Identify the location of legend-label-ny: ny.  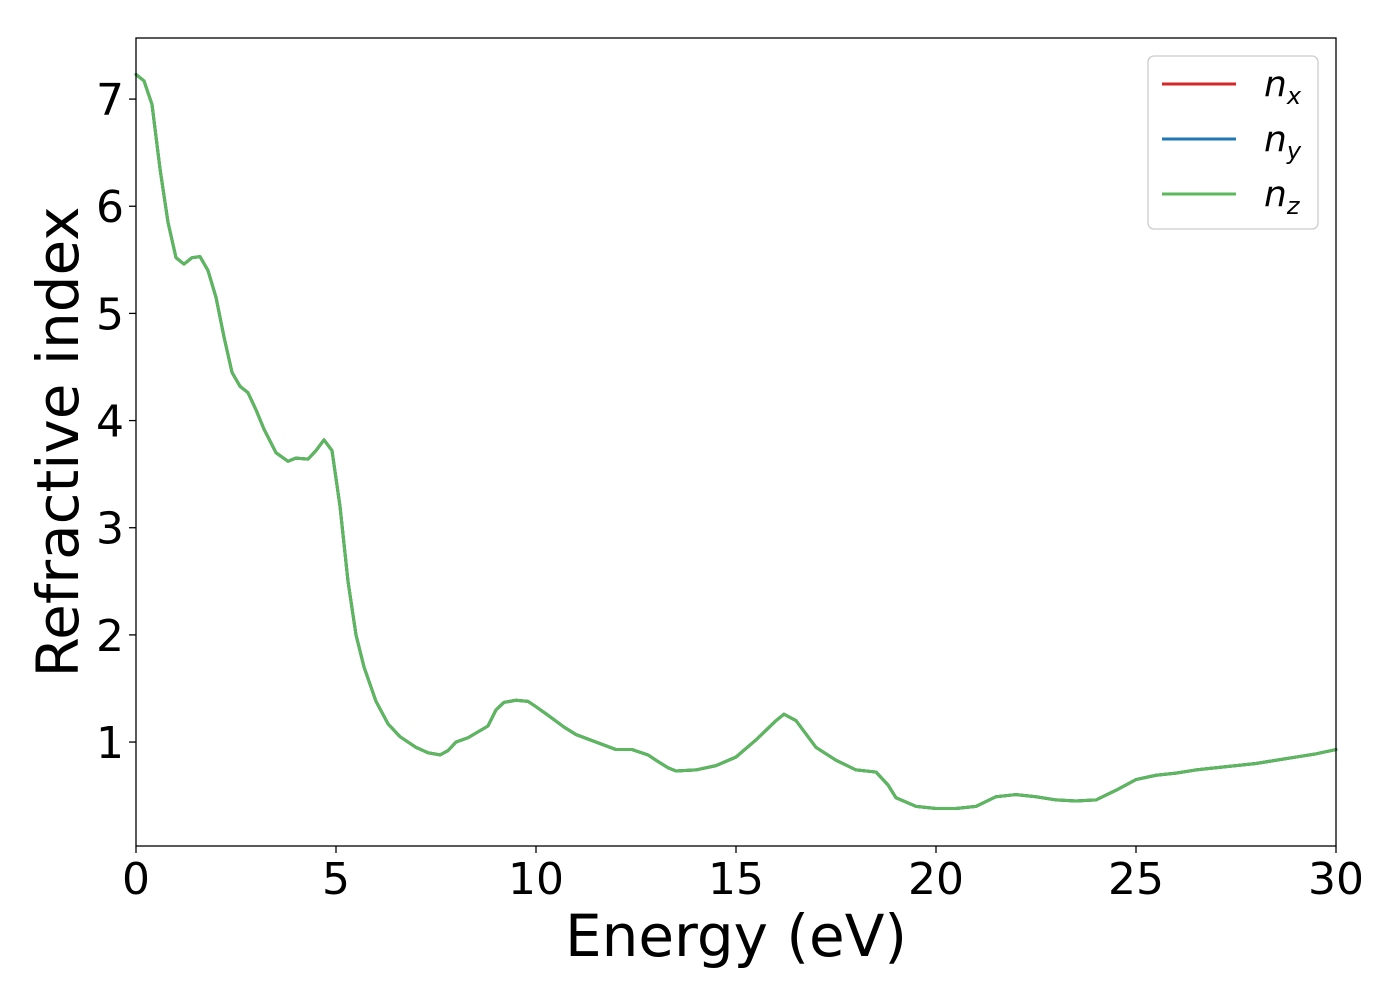
(1283, 142).